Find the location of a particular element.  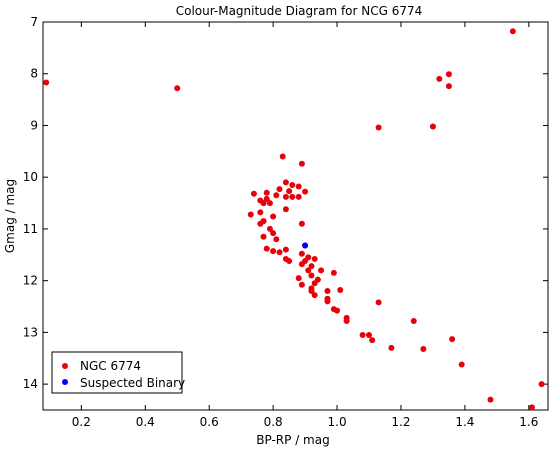

legend-label-binary: Suspected Binary is located at coordinates (132, 383).